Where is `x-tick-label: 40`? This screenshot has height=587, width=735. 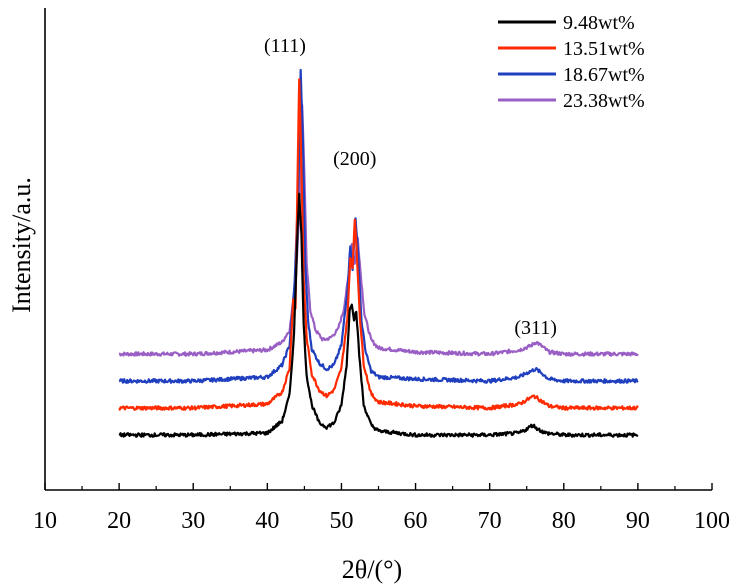
x-tick-label: 40 is located at coordinates (267, 521).